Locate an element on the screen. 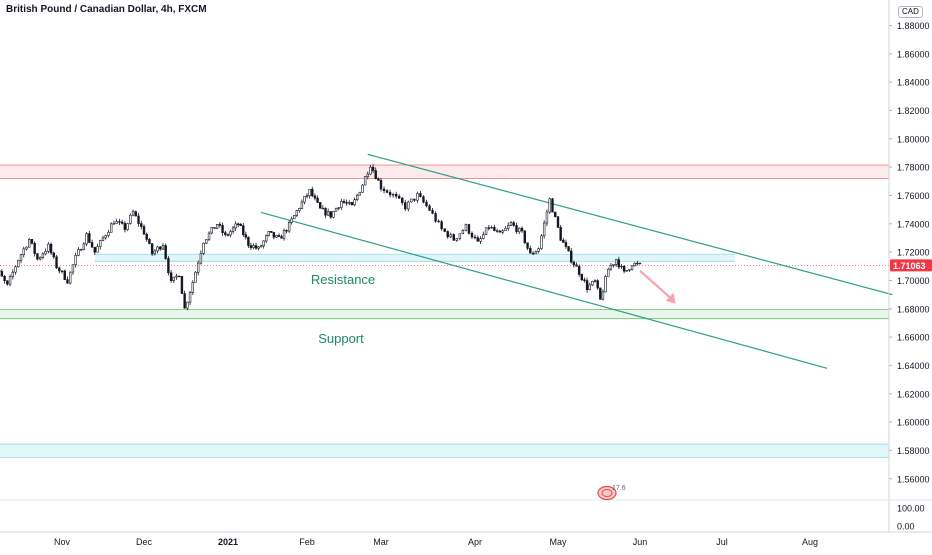 This screenshot has height=555, width=932. time-tick-label: Aug is located at coordinates (810, 542).